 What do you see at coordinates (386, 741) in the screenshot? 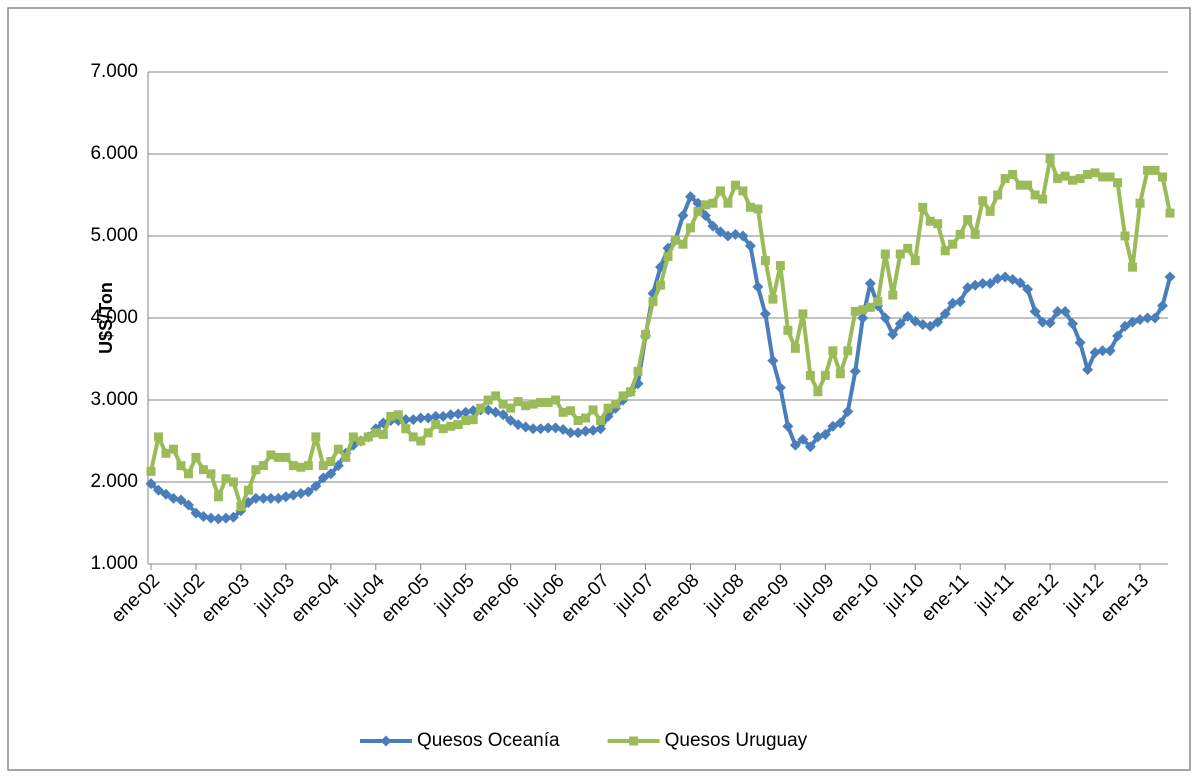
I see `legend-swatch-marker` at bounding box center [386, 741].